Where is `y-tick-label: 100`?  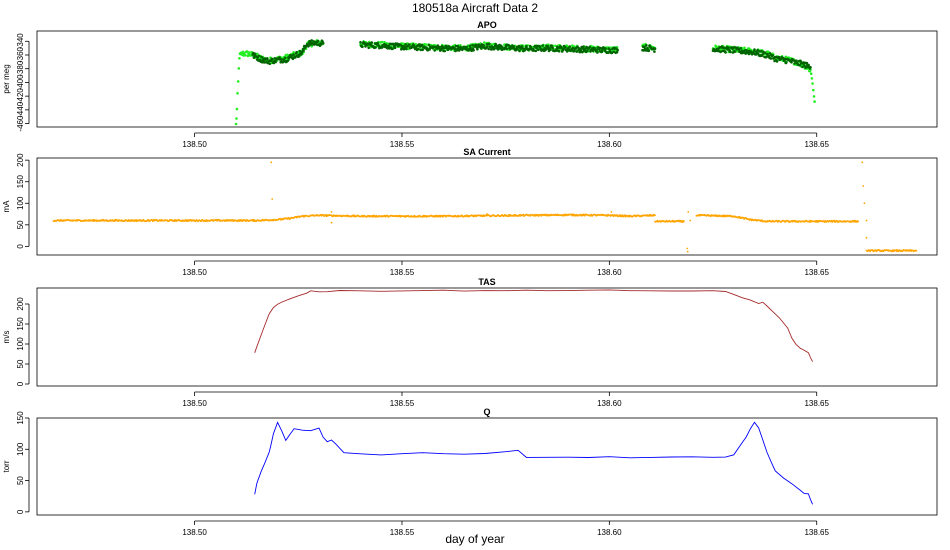 y-tick-label: 100 is located at coordinates (20, 344).